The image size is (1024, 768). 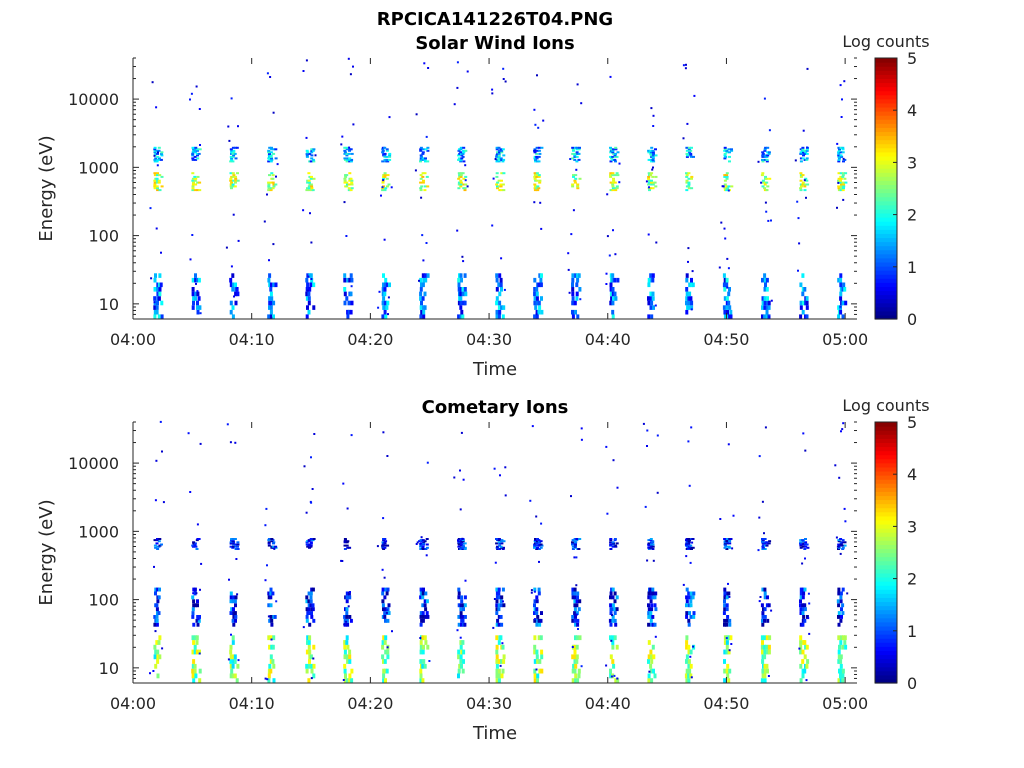 What do you see at coordinates (912, 526) in the screenshot?
I see `colorbar-tick-label: 3` at bounding box center [912, 526].